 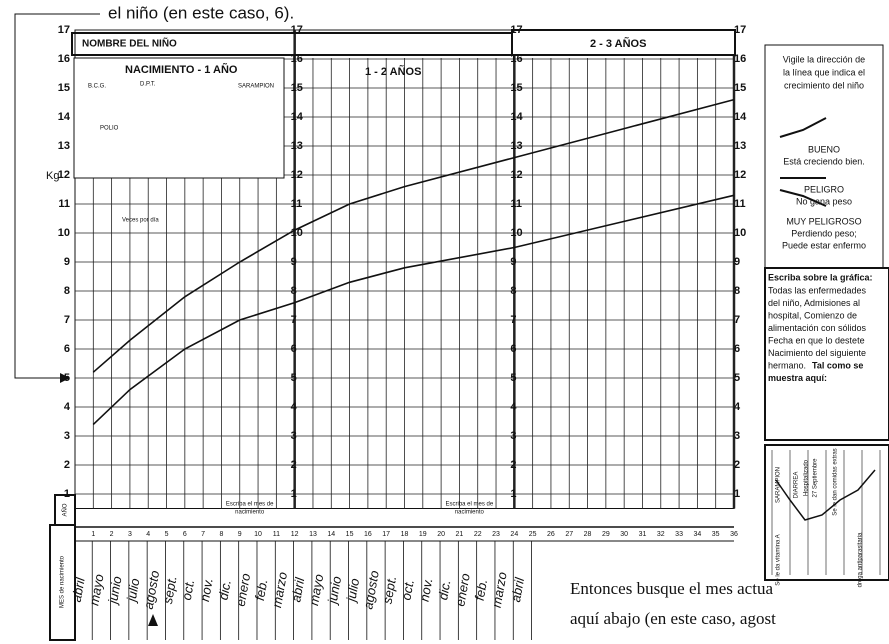 I want to click on month-name: junio, so click(x=115, y=591).